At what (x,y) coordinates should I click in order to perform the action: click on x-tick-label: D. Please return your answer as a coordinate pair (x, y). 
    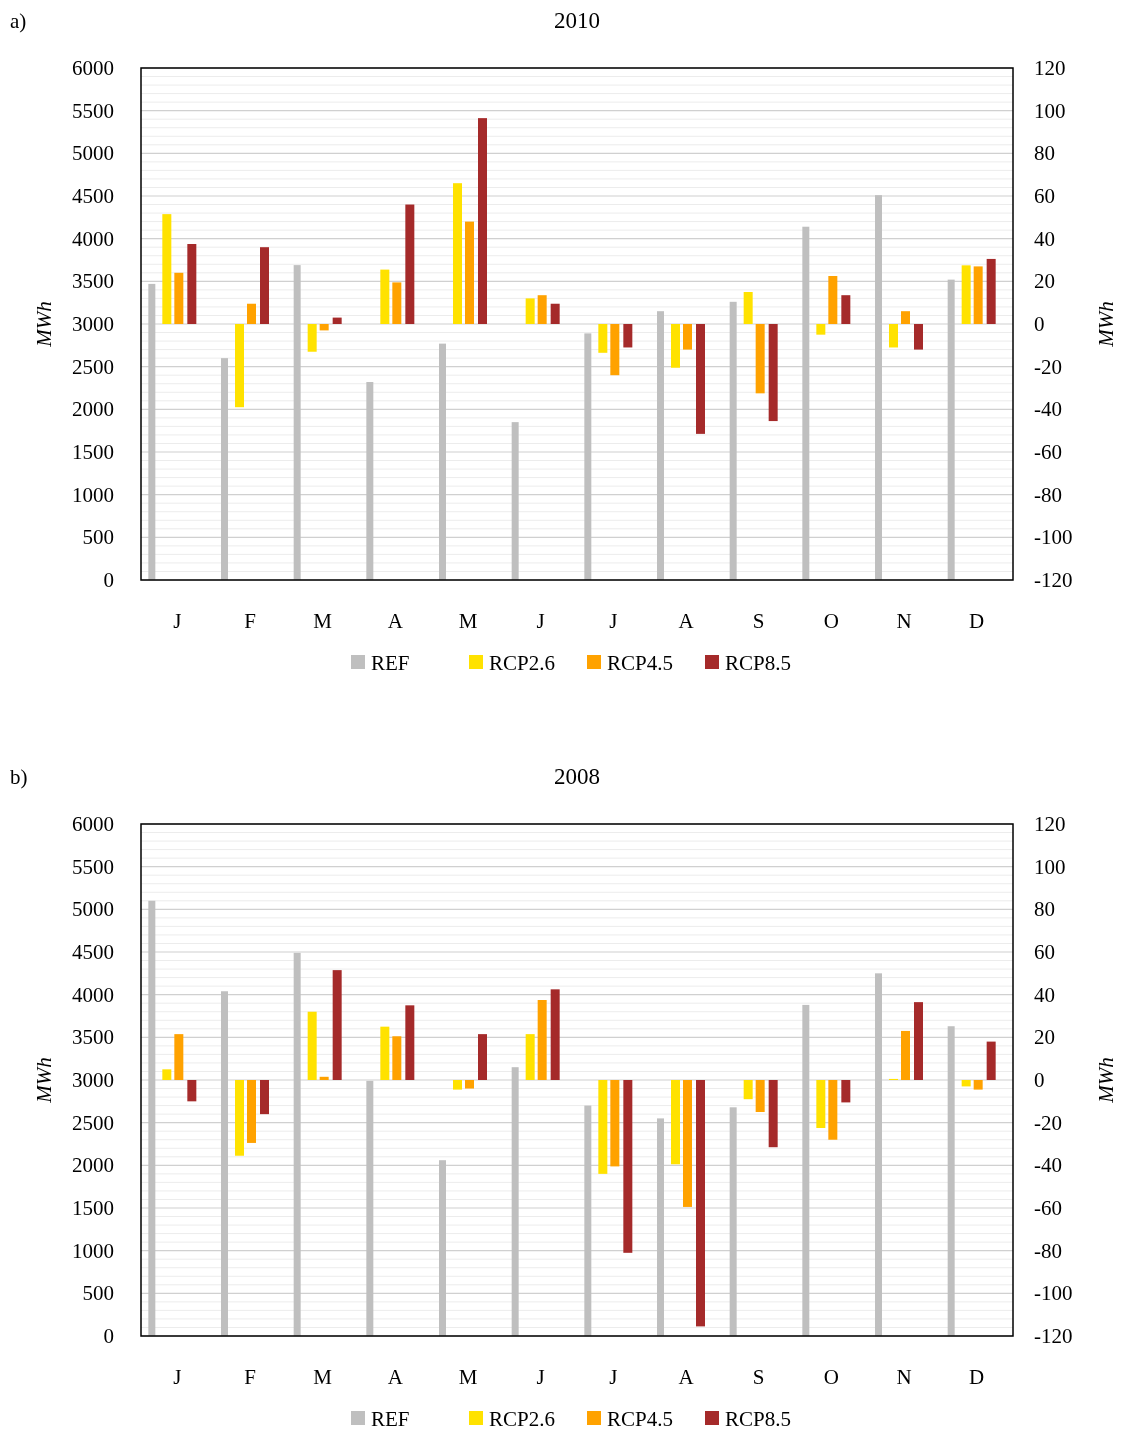
    Looking at the image, I should click on (977, 1377).